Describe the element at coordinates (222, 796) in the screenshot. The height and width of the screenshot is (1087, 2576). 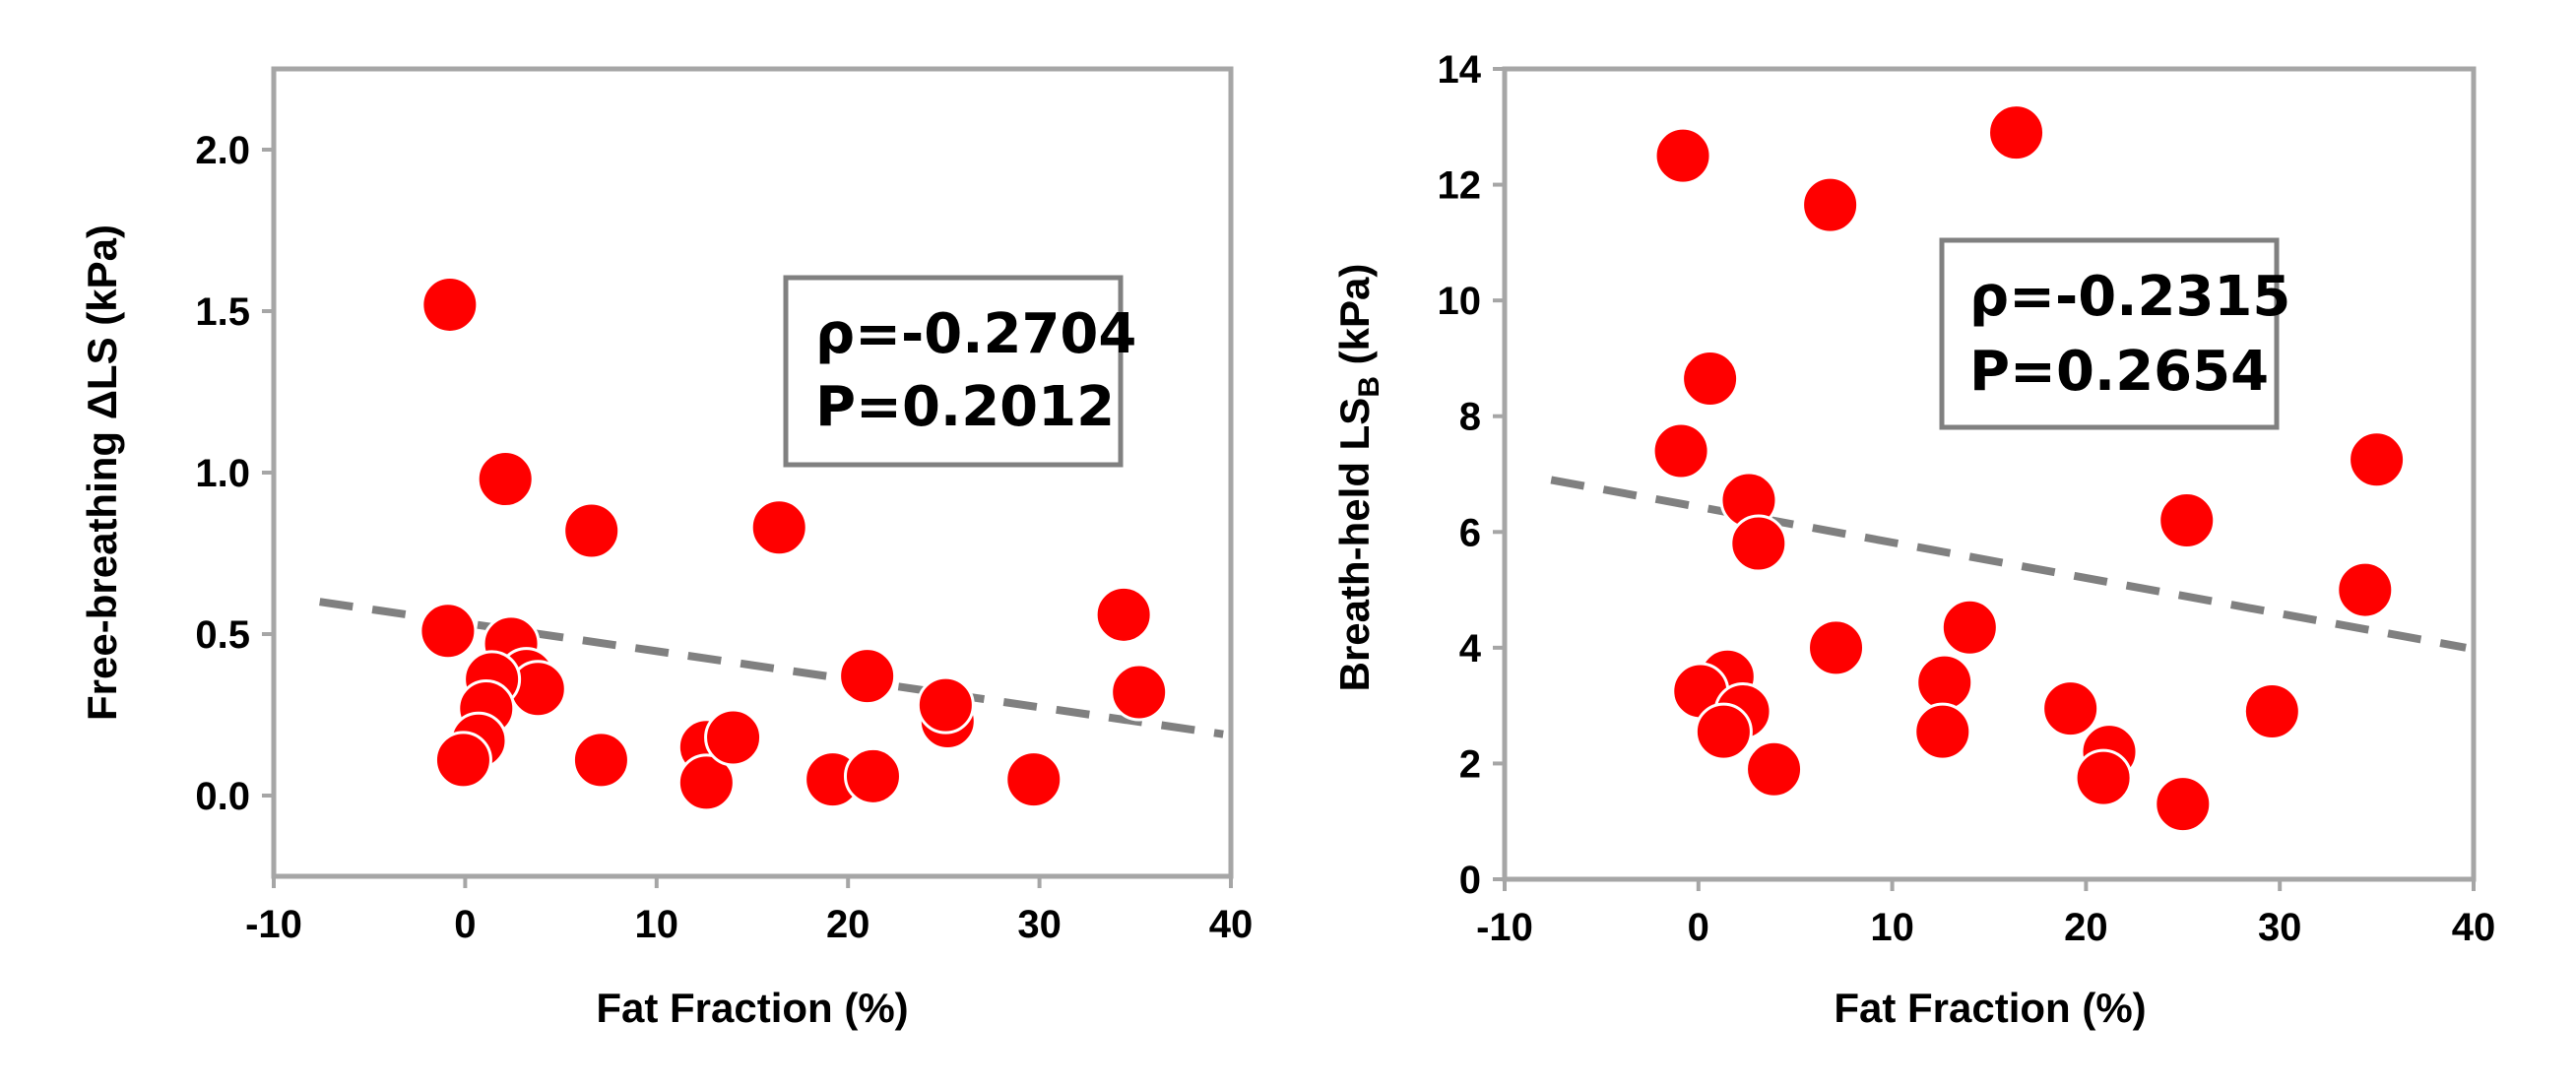
I see `y-tick-label: 0.0` at that location.